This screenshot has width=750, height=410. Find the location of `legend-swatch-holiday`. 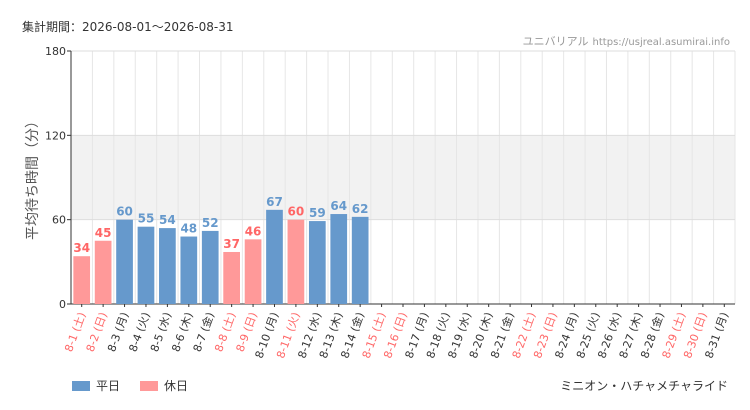

legend-swatch-holiday is located at coordinates (149, 385).